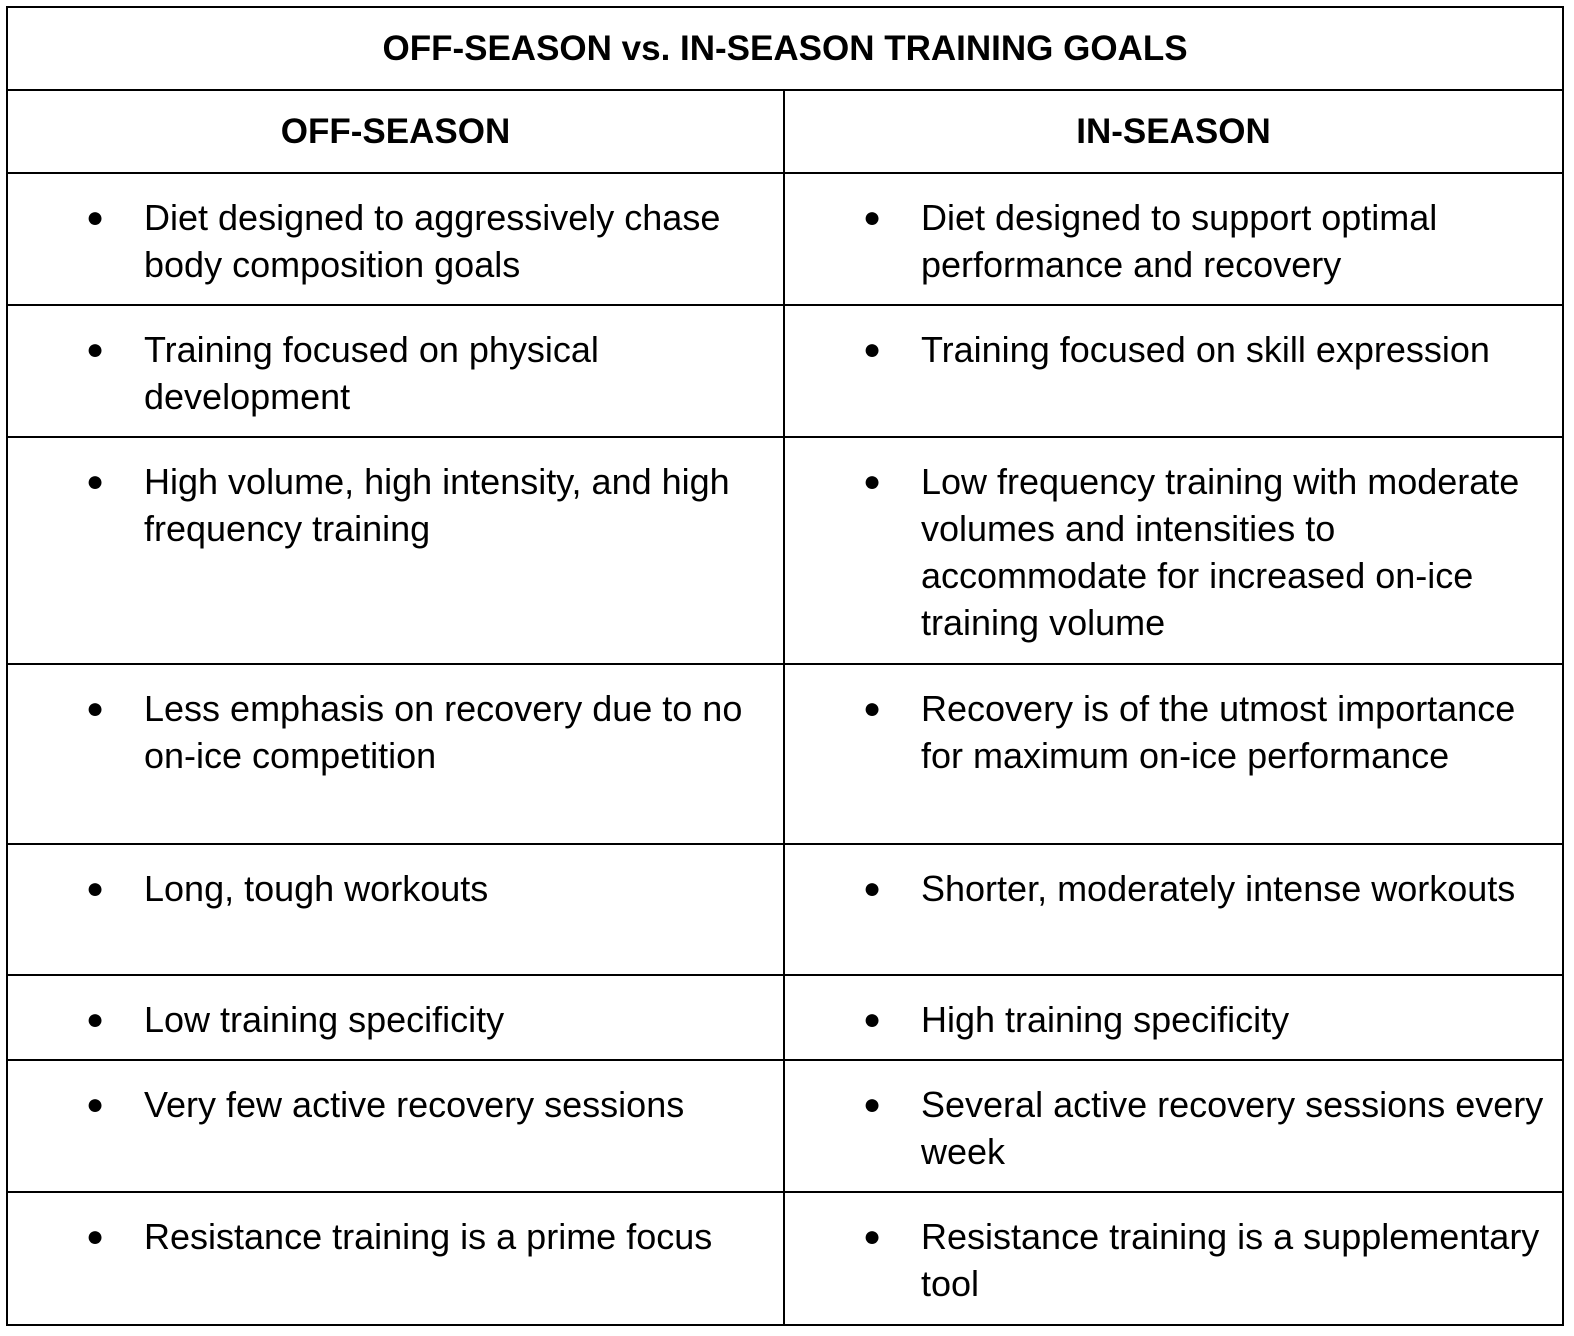 This screenshot has height=1336, width=1574. I want to click on list-item: ● Training focused on skill expression, so click(1173, 349).